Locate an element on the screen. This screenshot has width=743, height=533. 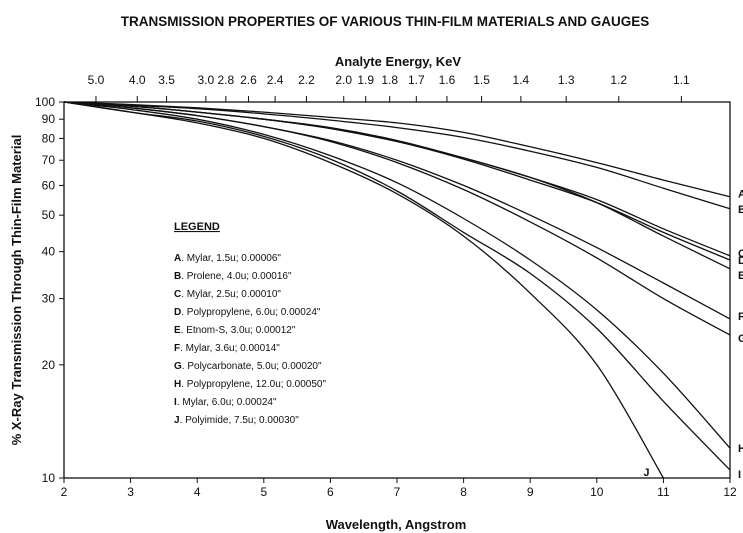
top-tick-label: 1.9 is located at coordinates (365, 80).